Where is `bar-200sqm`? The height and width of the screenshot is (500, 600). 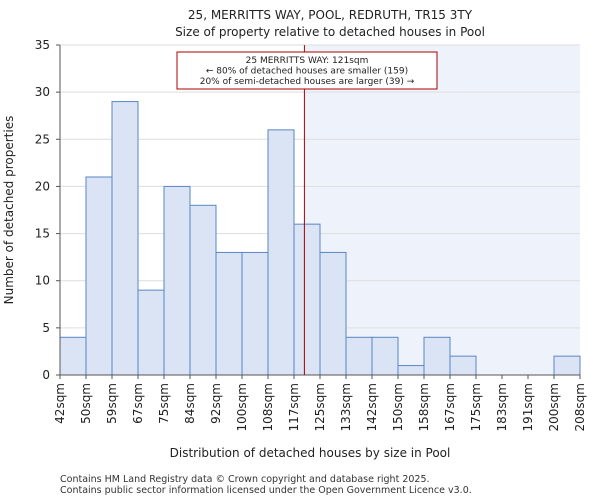 bar-200sqm is located at coordinates (567, 365).